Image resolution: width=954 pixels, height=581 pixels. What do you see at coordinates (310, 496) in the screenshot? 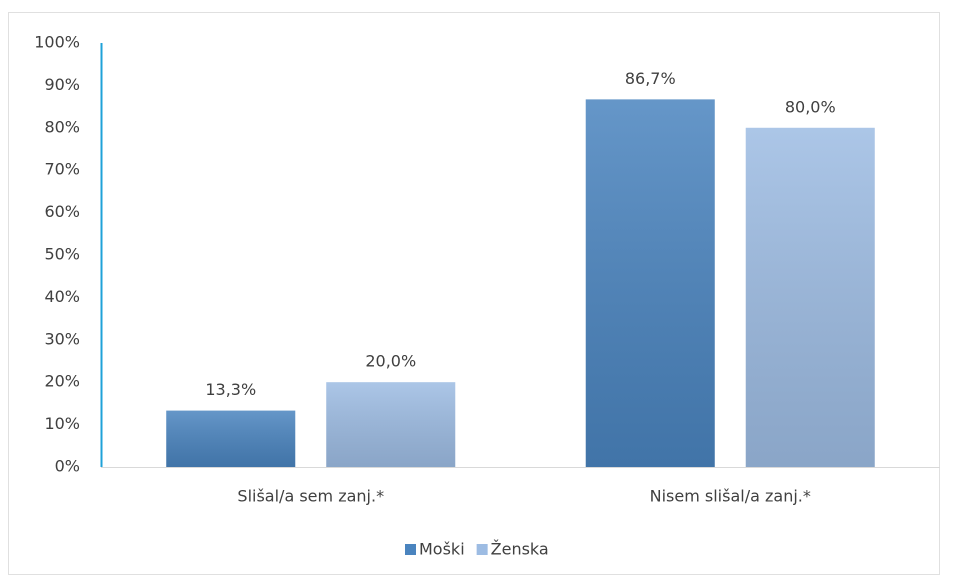
I see `x-tick-label: Slišal/a sem zanj.*` at bounding box center [310, 496].